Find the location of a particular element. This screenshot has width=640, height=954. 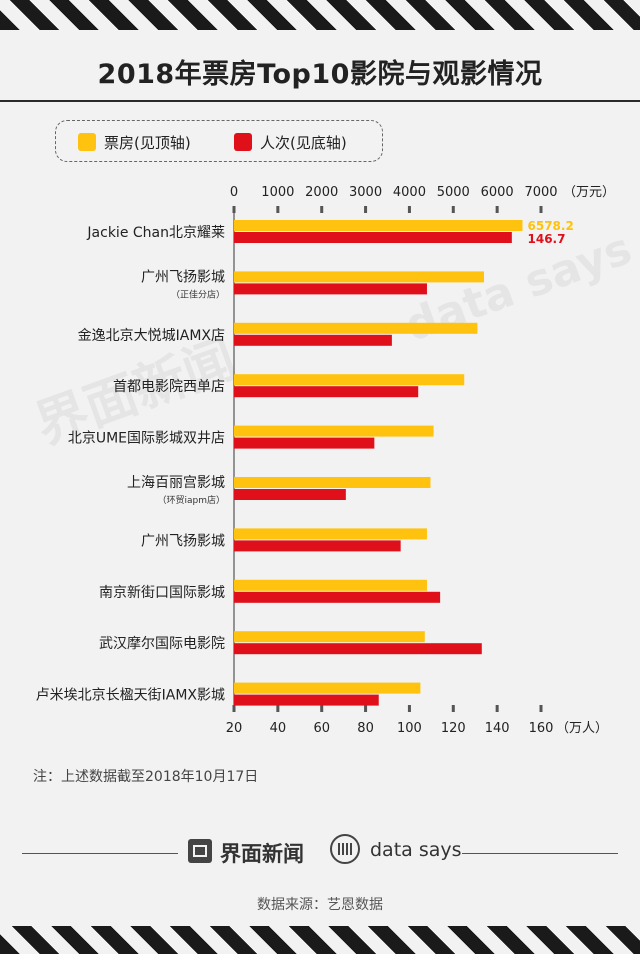

bottom-tick-label: 40 is located at coordinates (278, 728).